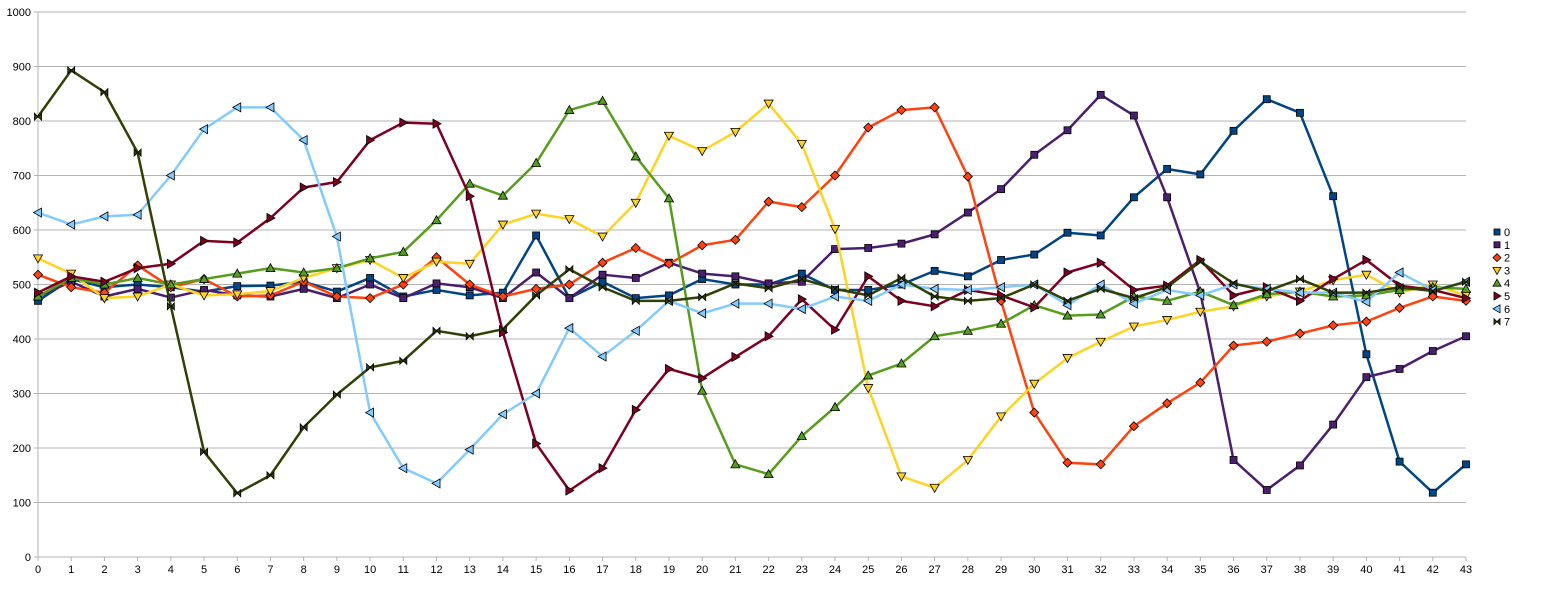 This screenshot has height=593, width=1541. What do you see at coordinates (968, 570) in the screenshot?
I see `x-tick-label: 28` at bounding box center [968, 570].